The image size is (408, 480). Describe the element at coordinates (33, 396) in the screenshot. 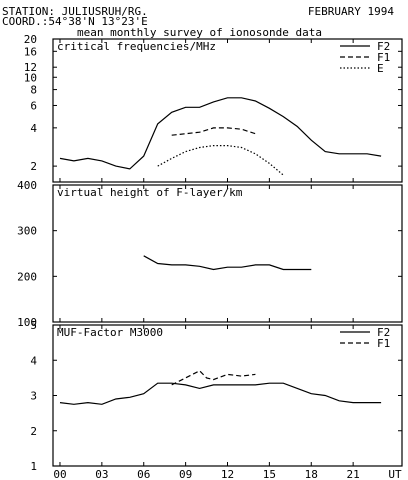

I see `y-tick-label: 3` at that location.